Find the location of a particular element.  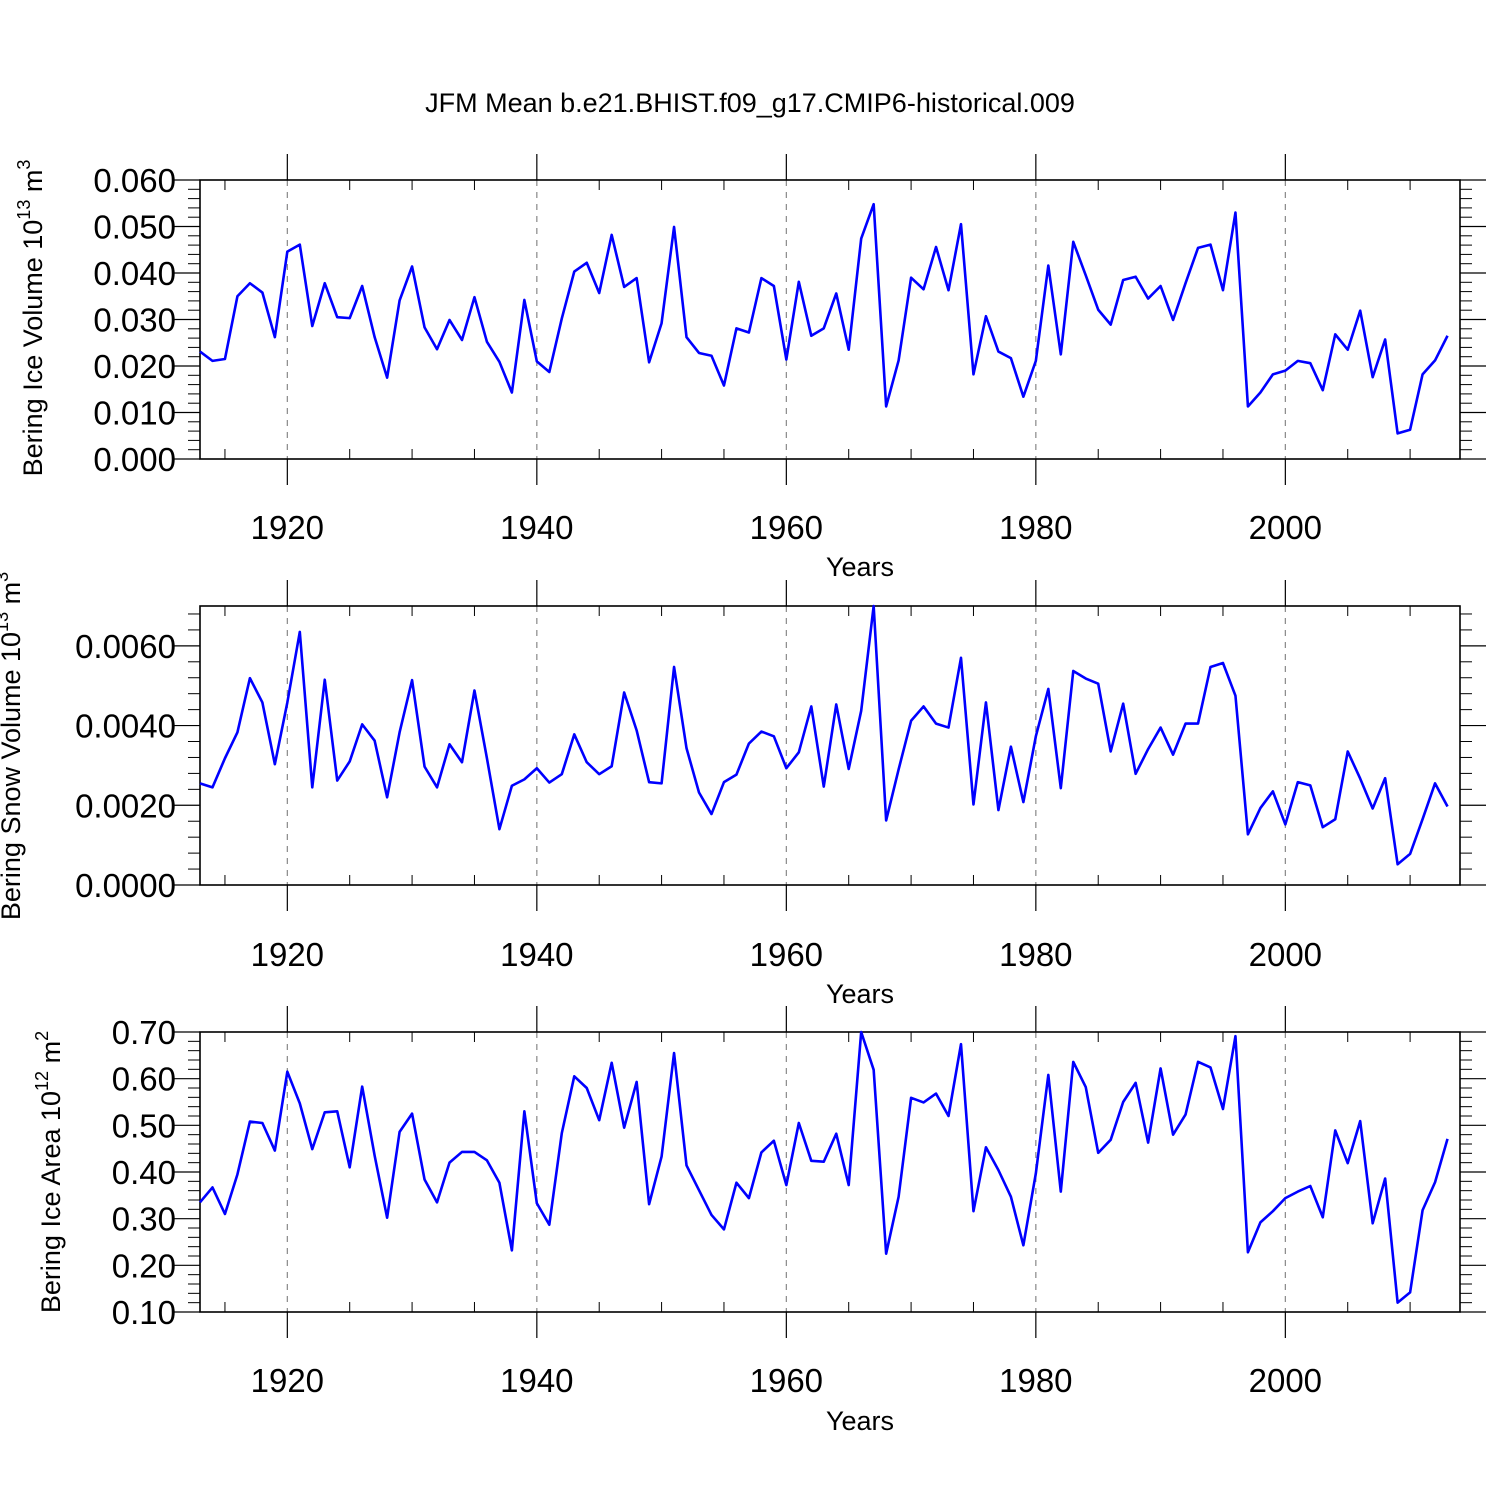

y-tick-label: 0.000 is located at coordinates (134, 459).